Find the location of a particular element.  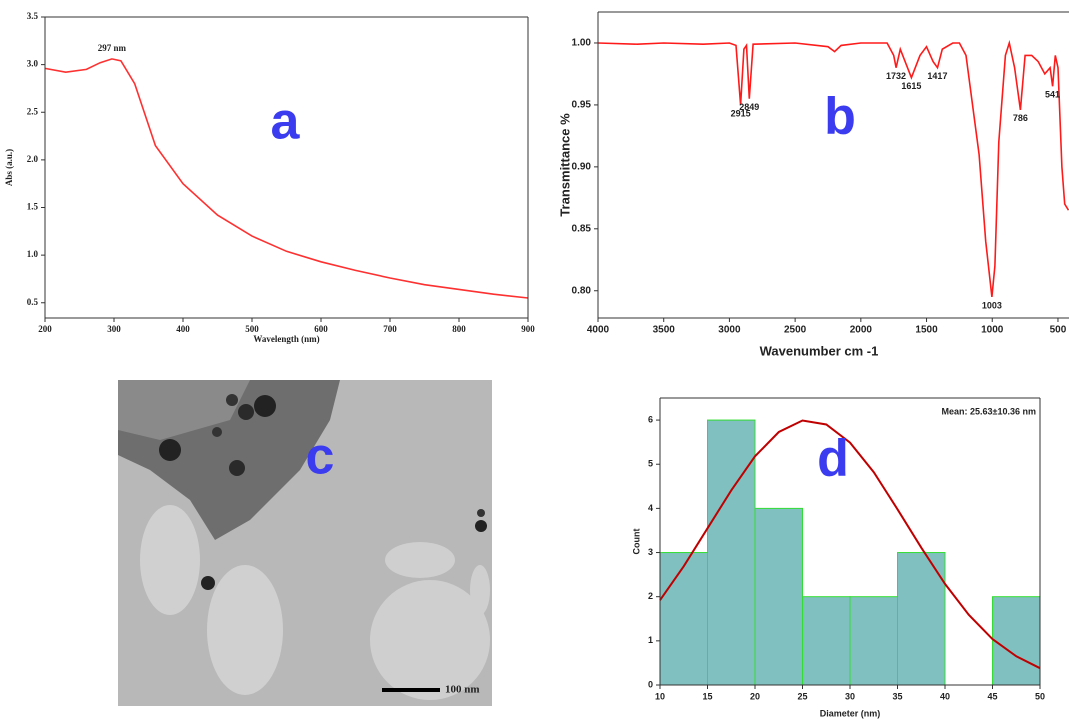

annotation: Mean: 25.63±10.36 nm is located at coordinates (989, 411).